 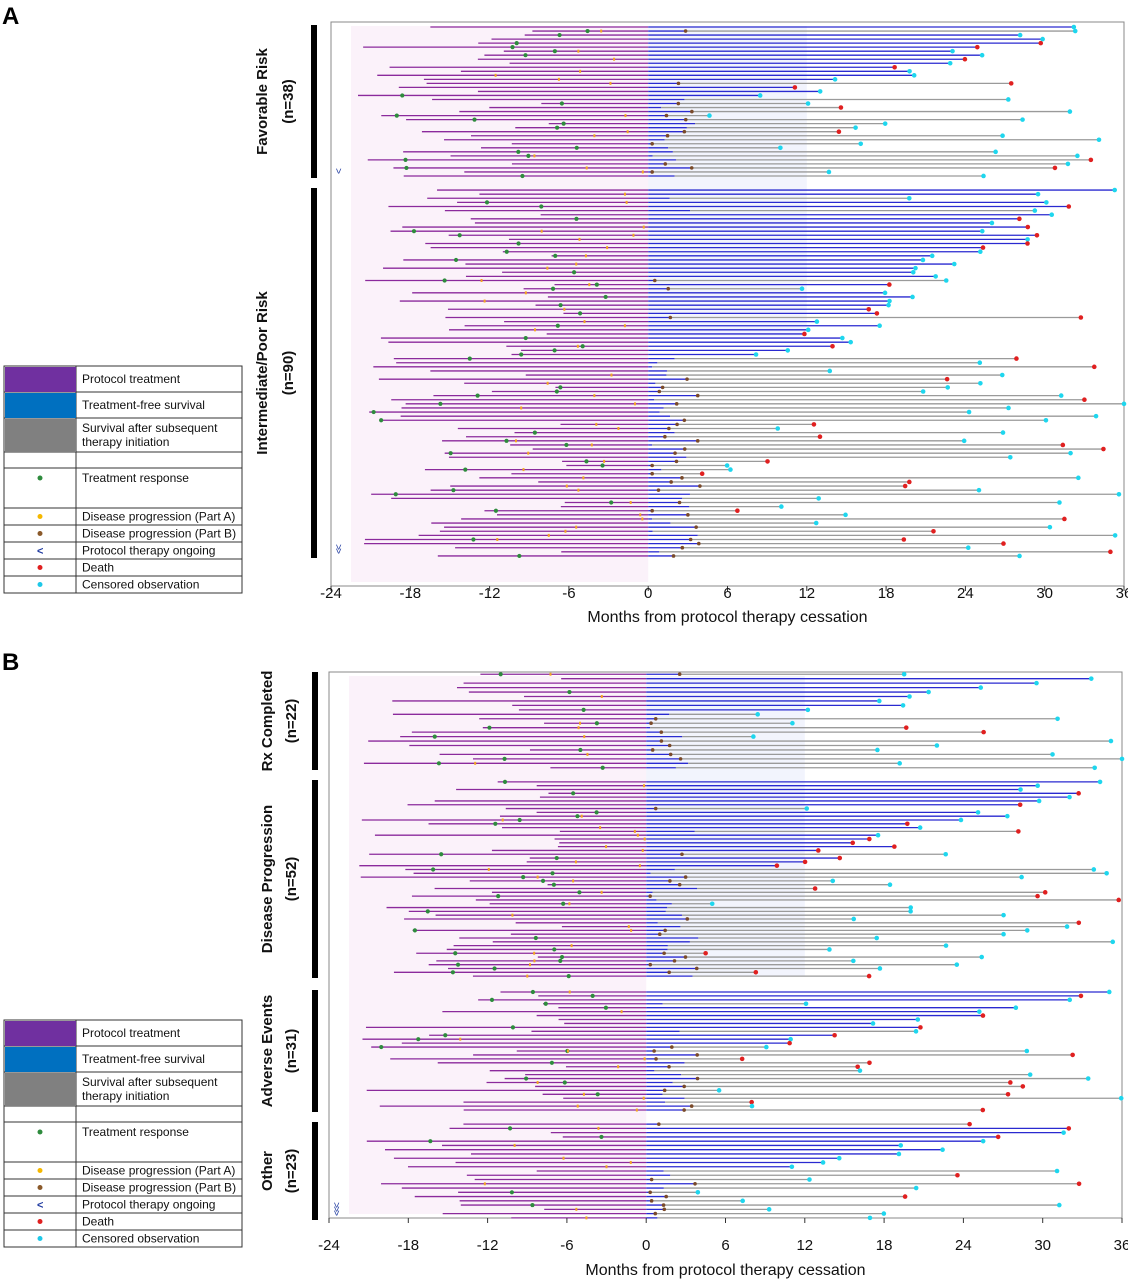 I want to click on group-bar, so click(x=314, y=101).